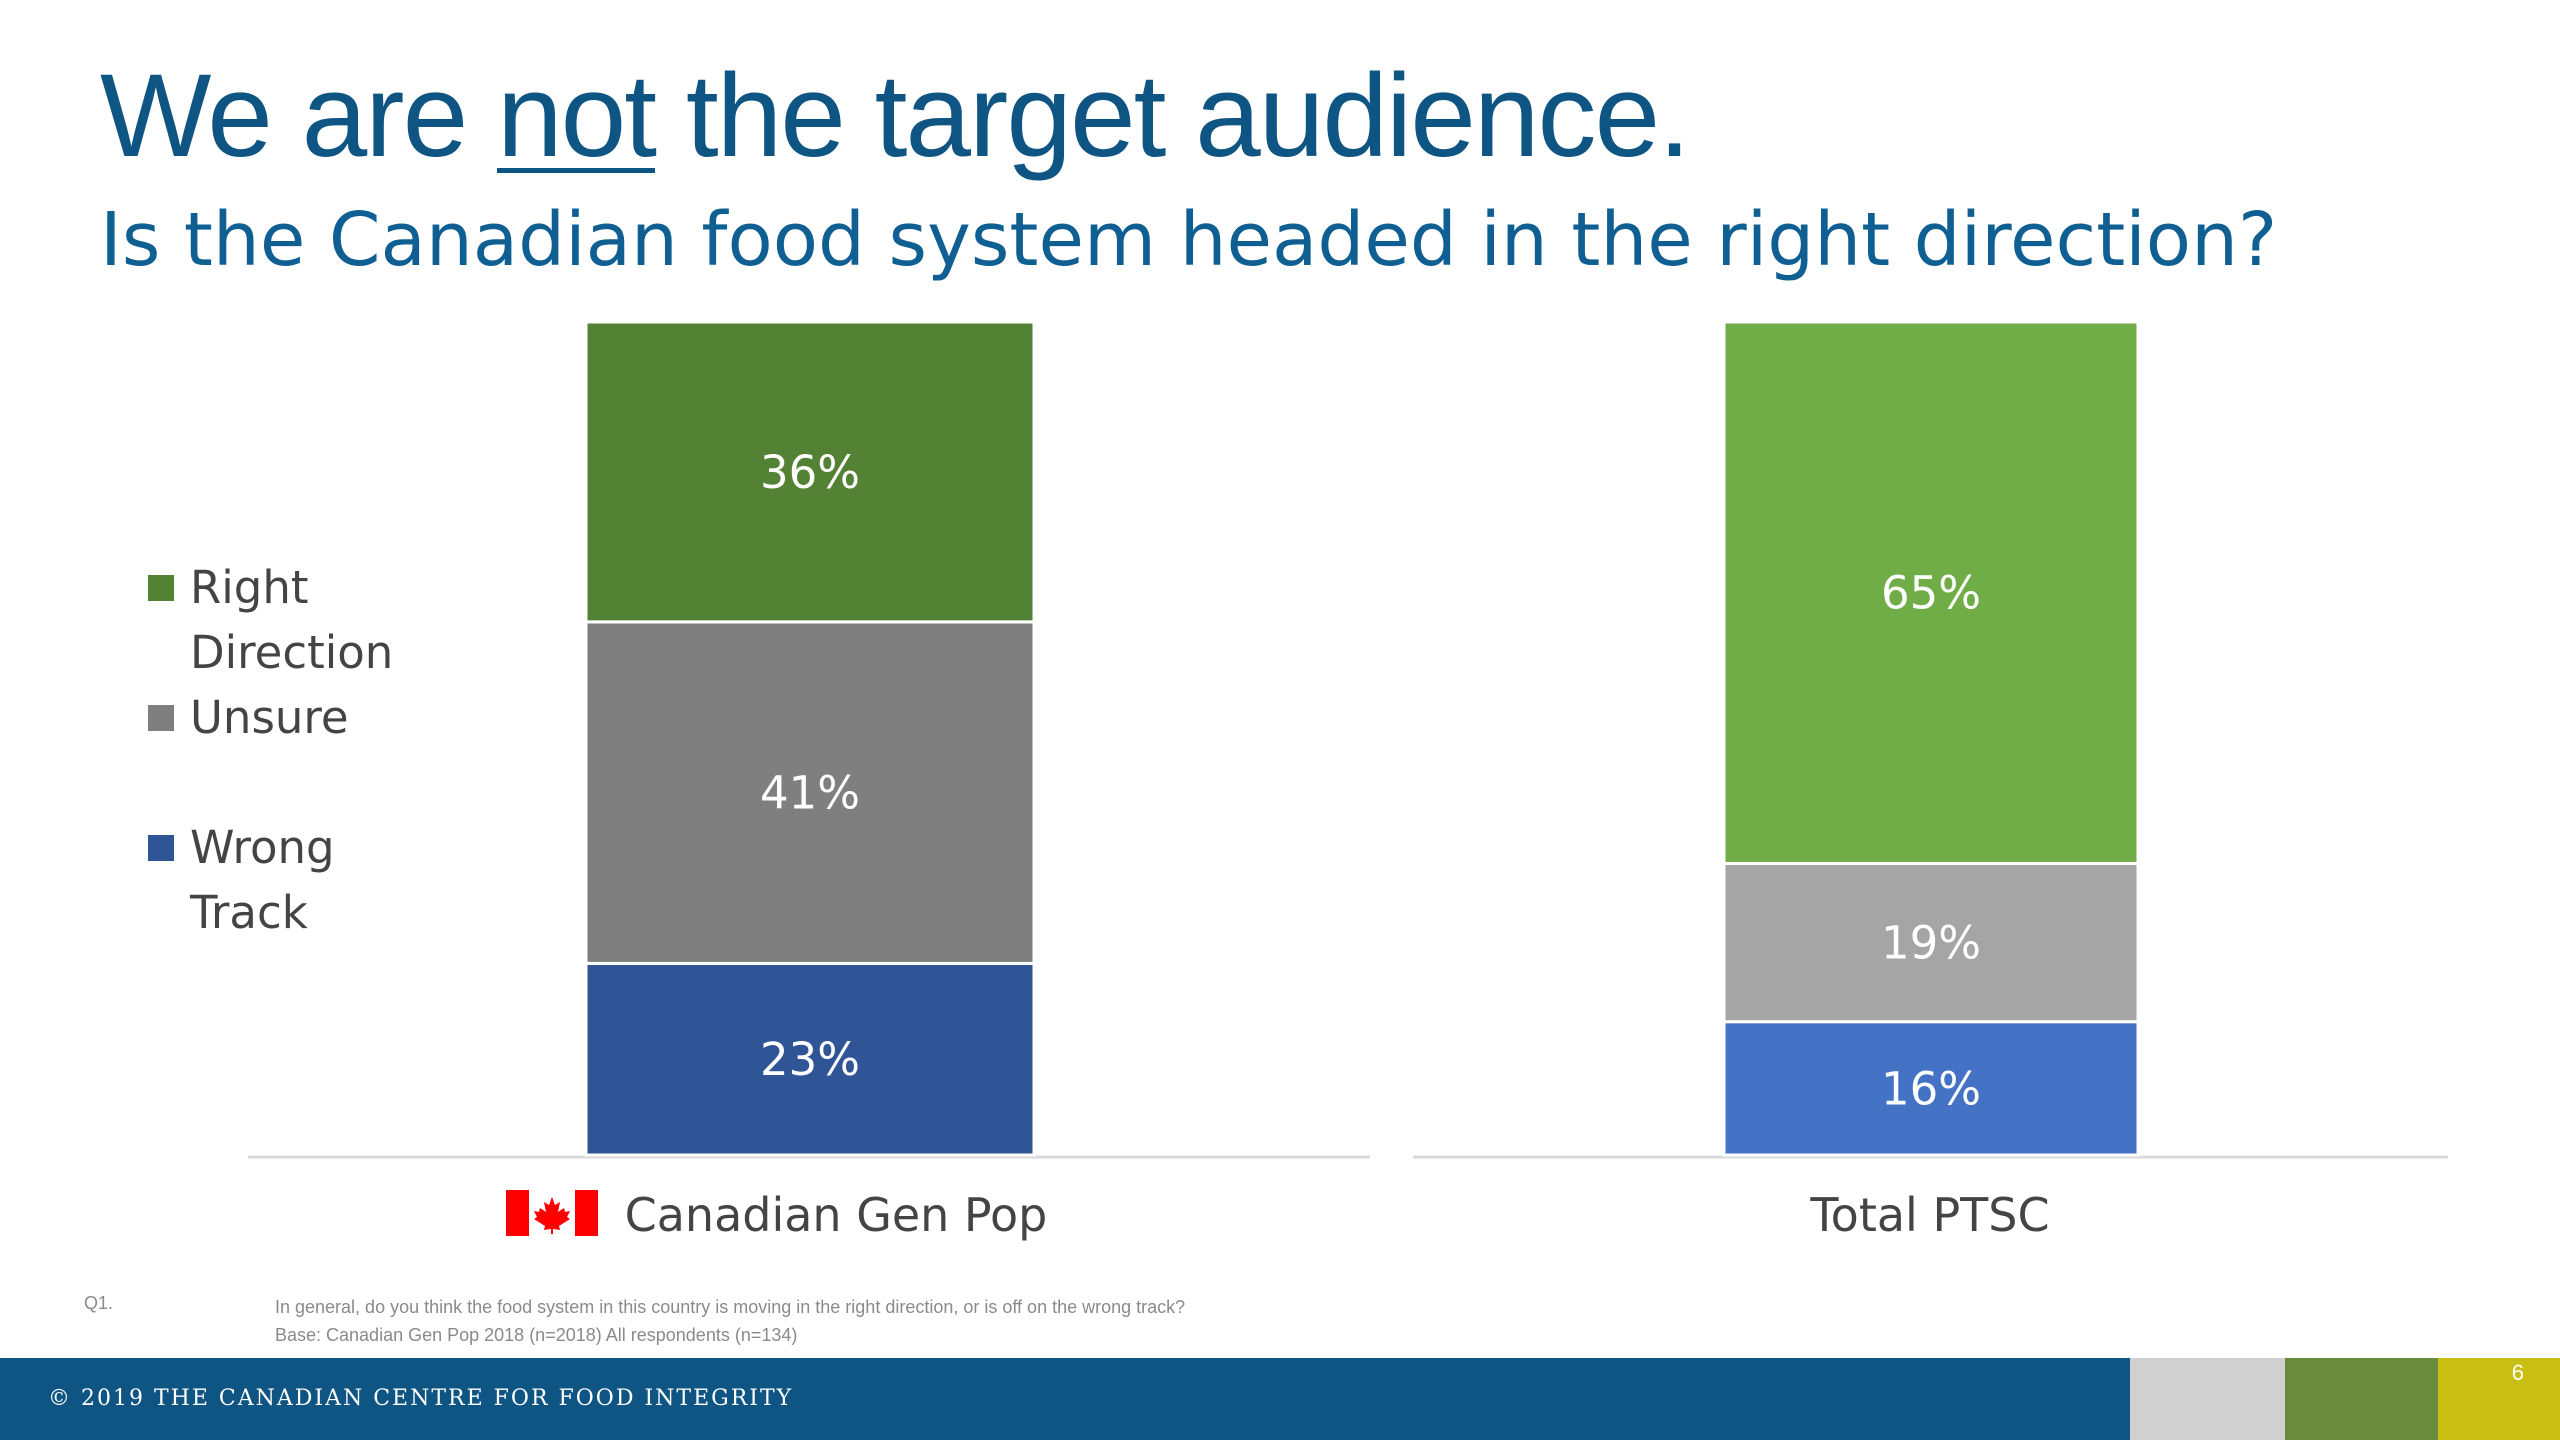 The width and height of the screenshot is (2560, 1440). I want to click on legend-label: Wrong Track, so click(262, 880).